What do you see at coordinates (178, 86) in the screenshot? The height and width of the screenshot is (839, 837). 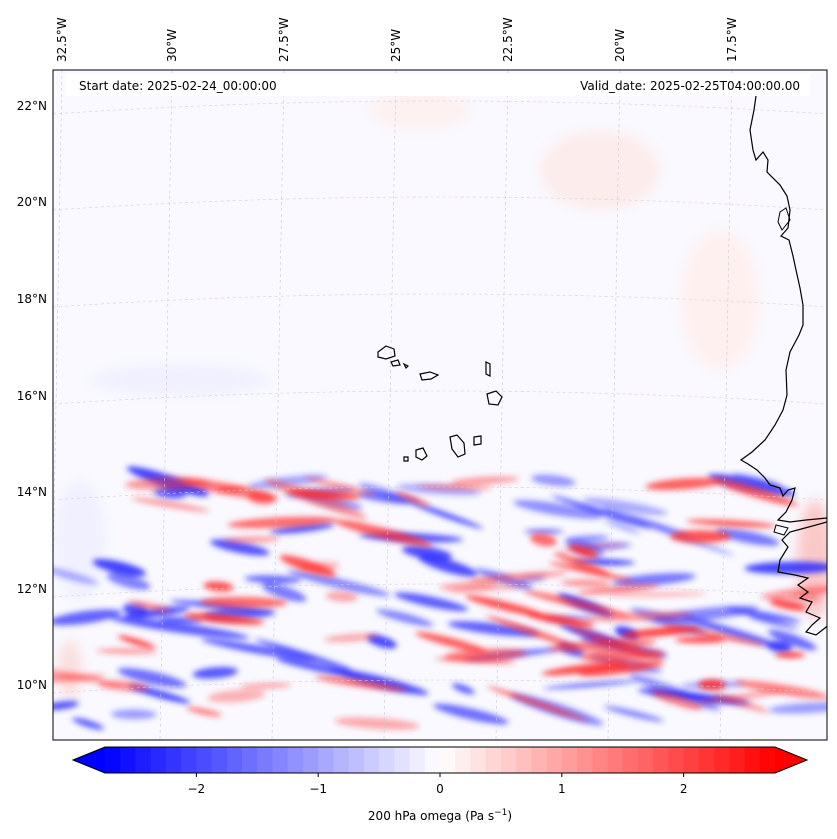 I see `start-date-label: Start date: 2025-02-24_00:00:00` at bounding box center [178, 86].